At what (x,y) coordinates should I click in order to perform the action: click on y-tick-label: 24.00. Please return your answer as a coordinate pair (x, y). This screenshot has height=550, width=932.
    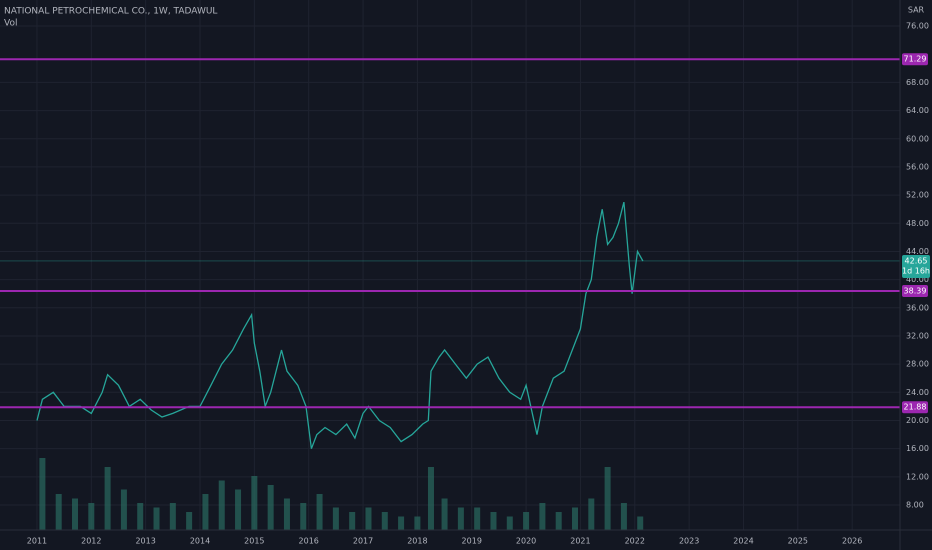
    Looking at the image, I should click on (917, 392).